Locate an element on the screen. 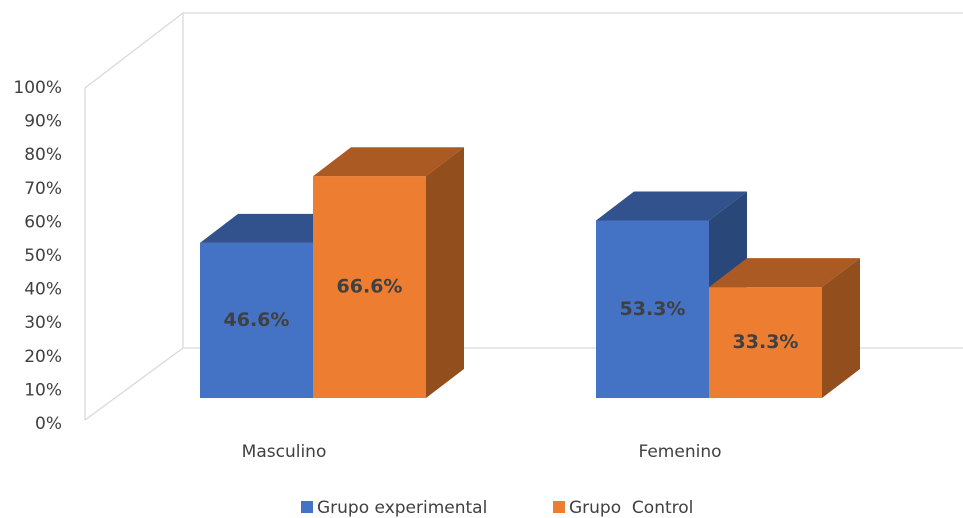 The height and width of the screenshot is (518, 963). y-tick-label: 70% is located at coordinates (43, 189).